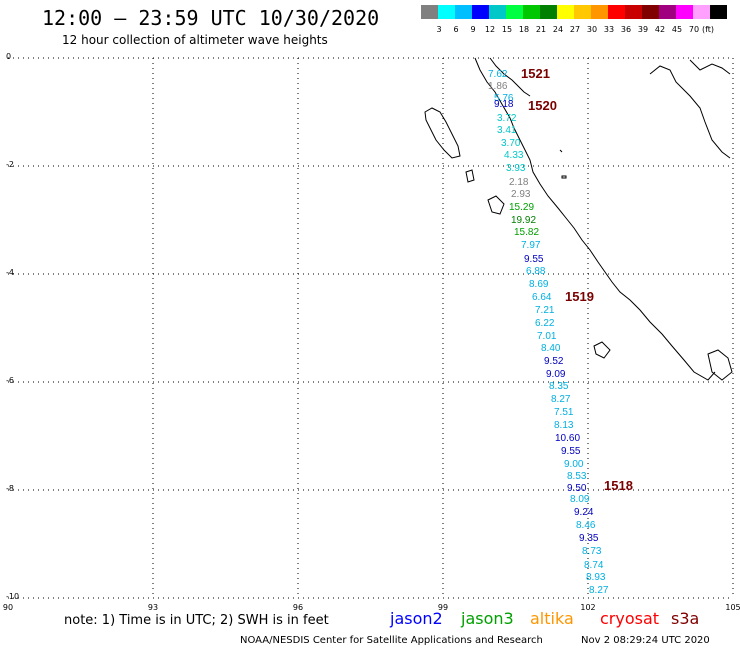  Describe the element at coordinates (554, 361) in the screenshot. I see `wave-height-value: 9.52` at that location.